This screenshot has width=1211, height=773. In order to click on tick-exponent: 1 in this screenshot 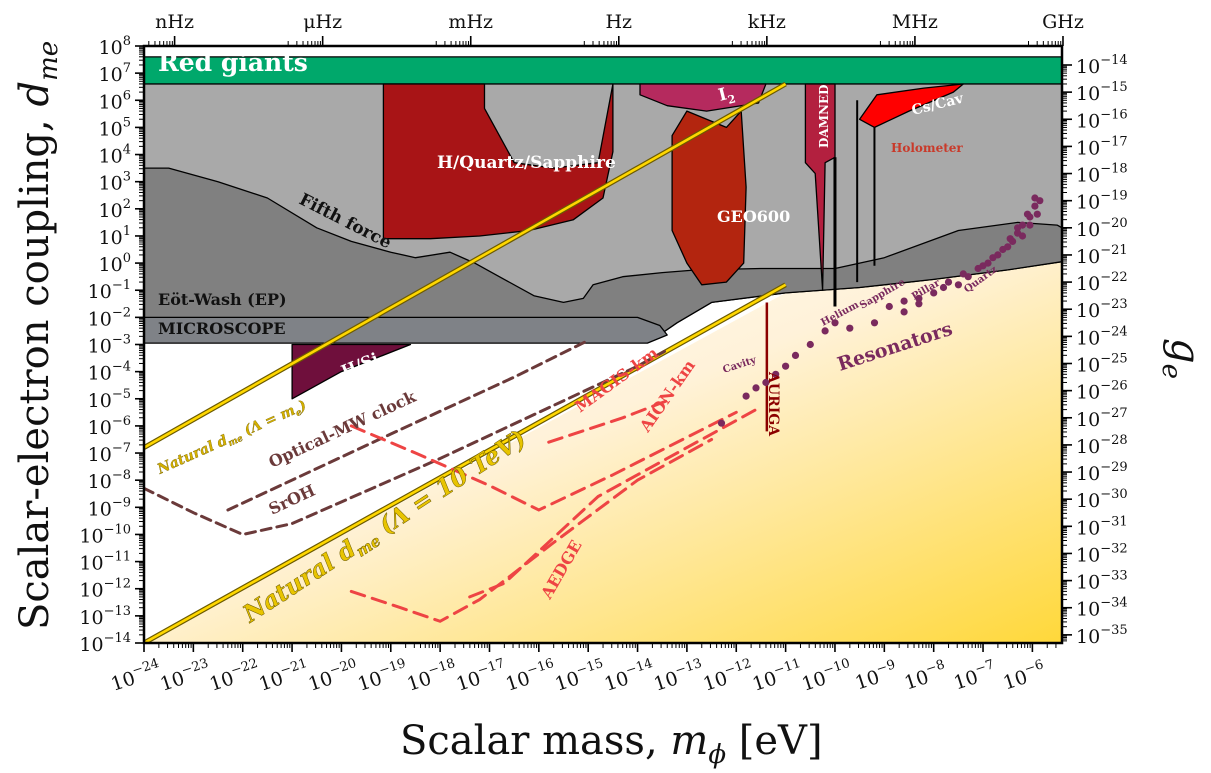, I will do `click(127, 231)`.